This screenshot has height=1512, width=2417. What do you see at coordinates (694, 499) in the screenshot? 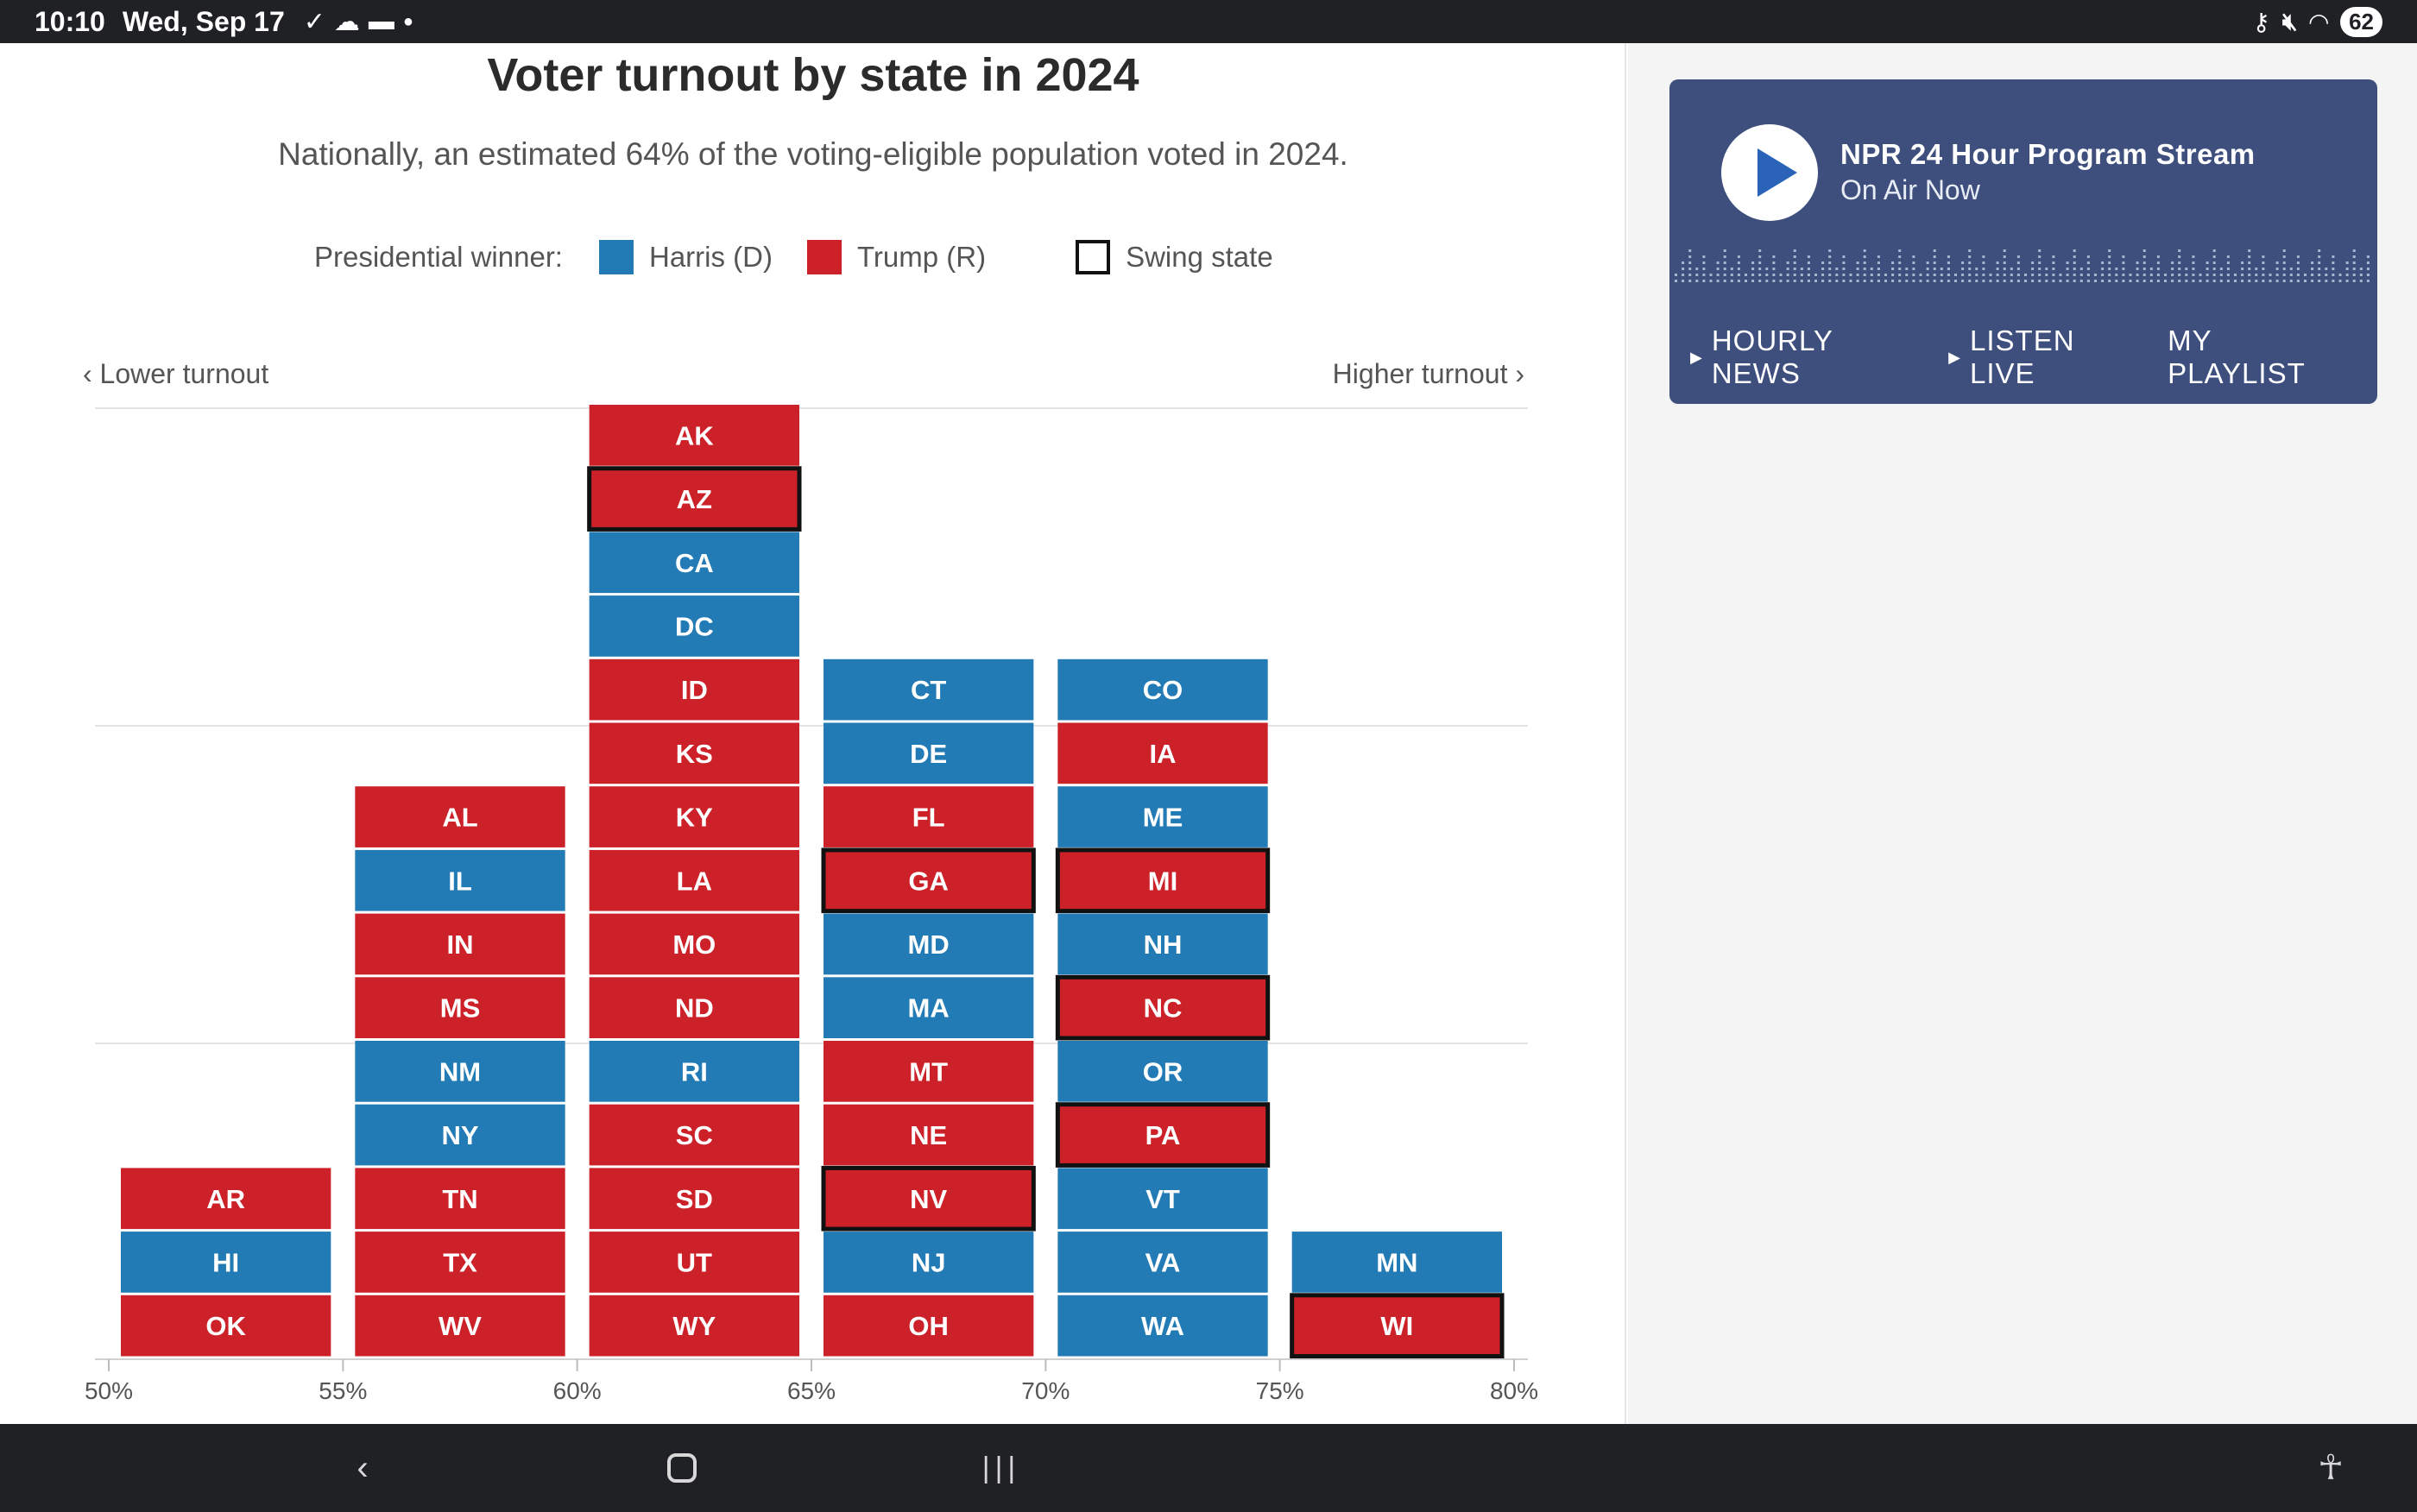
I see `state-label: AZ` at bounding box center [694, 499].